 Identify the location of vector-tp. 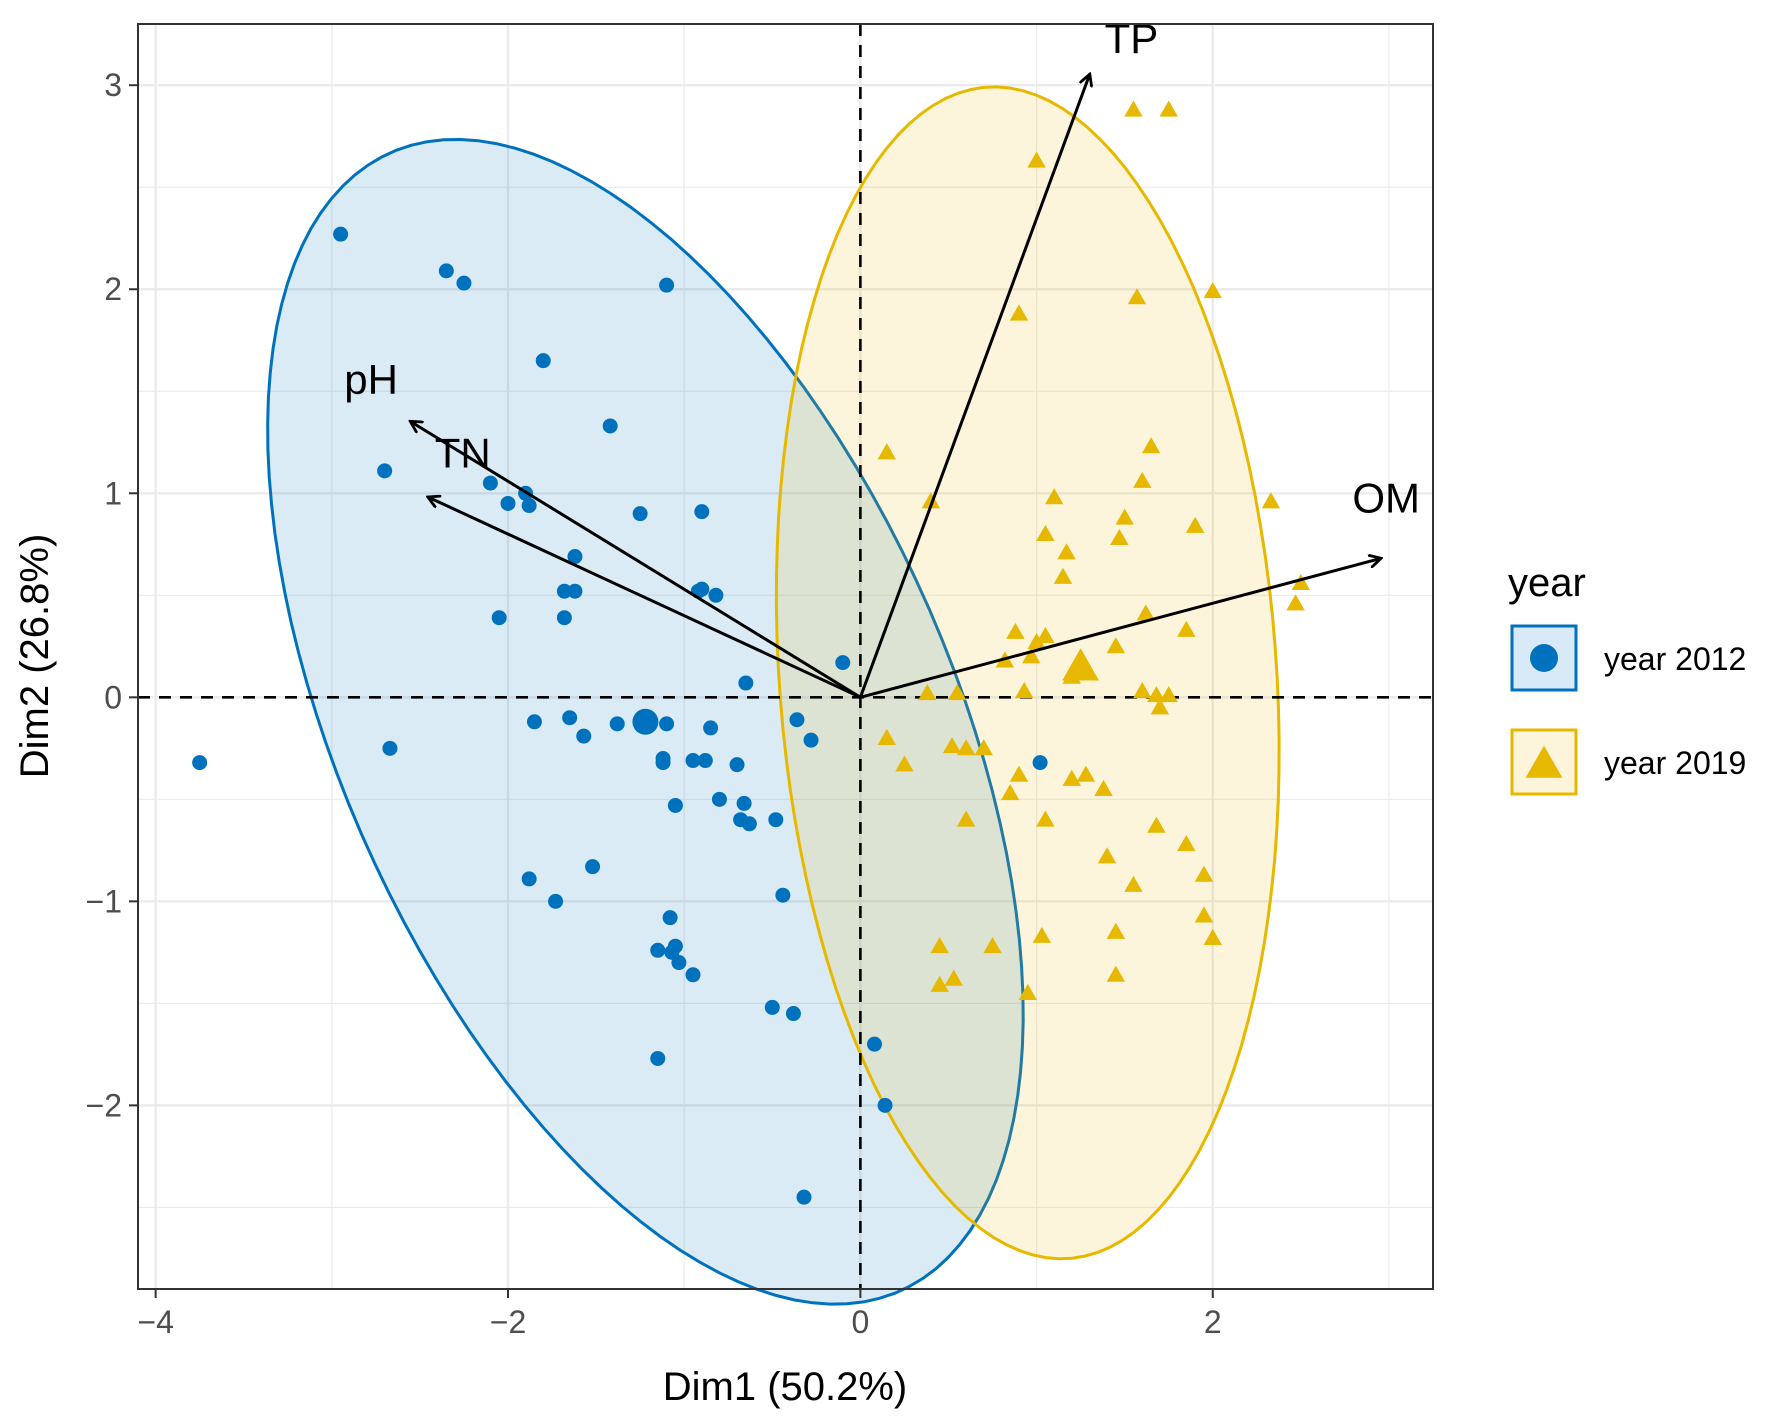
(973, 386).